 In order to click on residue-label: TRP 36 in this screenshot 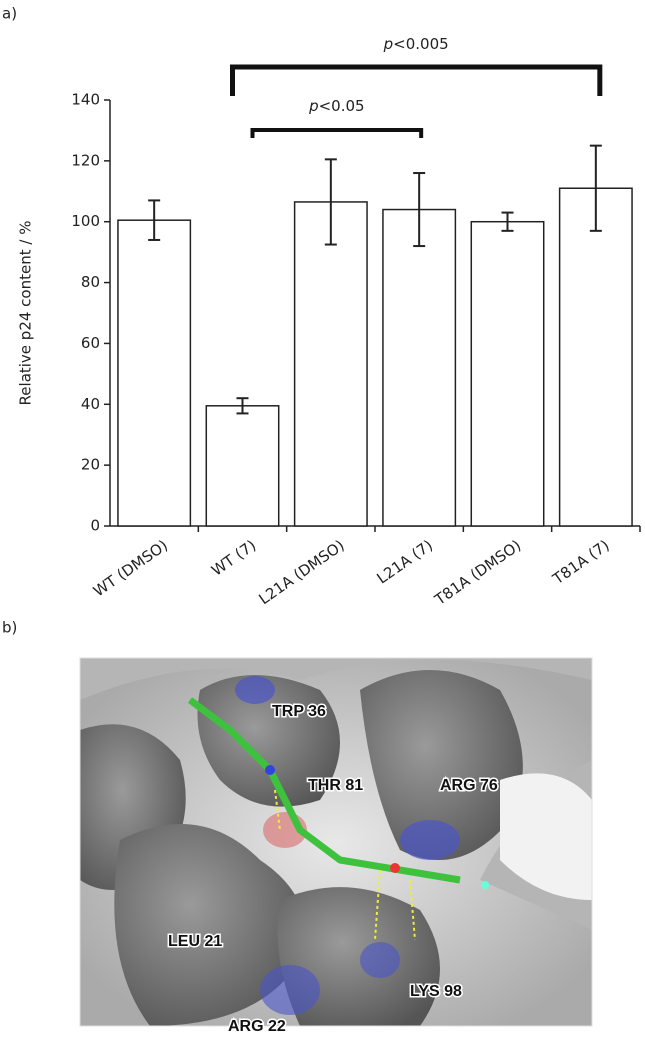, I will do `click(299, 711)`.